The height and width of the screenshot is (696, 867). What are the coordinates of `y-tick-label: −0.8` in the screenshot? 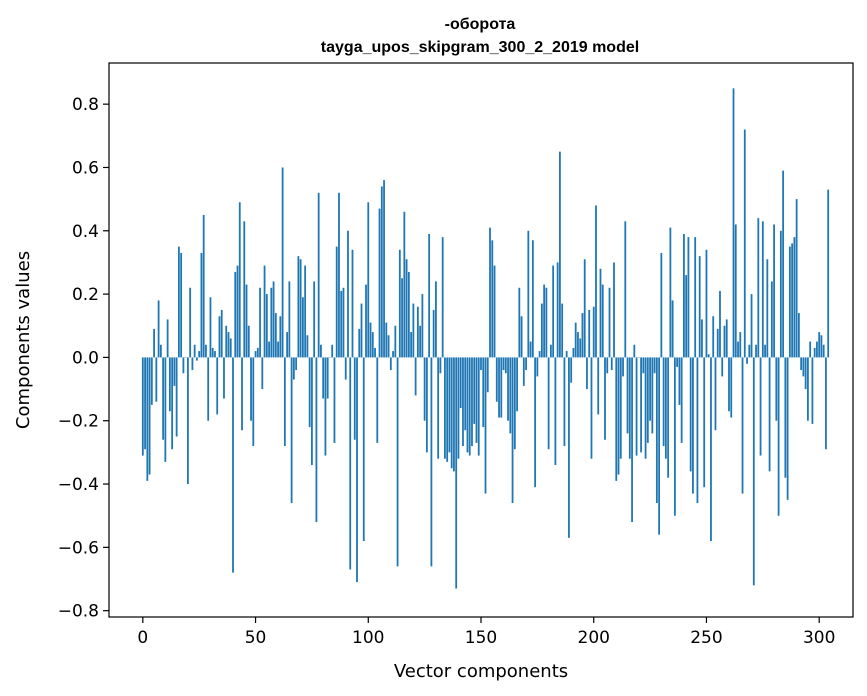 It's located at (78, 612).